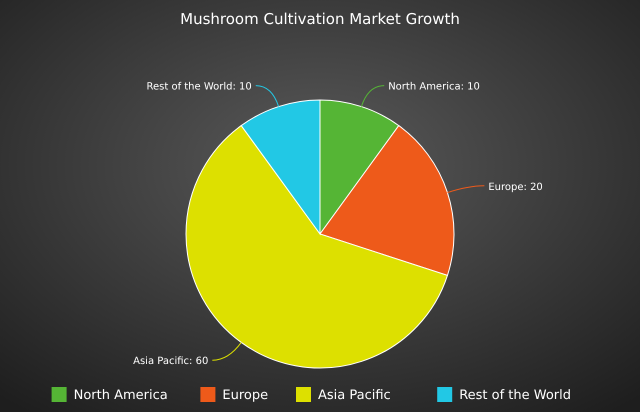  What do you see at coordinates (320, 19) in the screenshot?
I see `chart-title: Mushroom Cultivation Market Growth` at bounding box center [320, 19].